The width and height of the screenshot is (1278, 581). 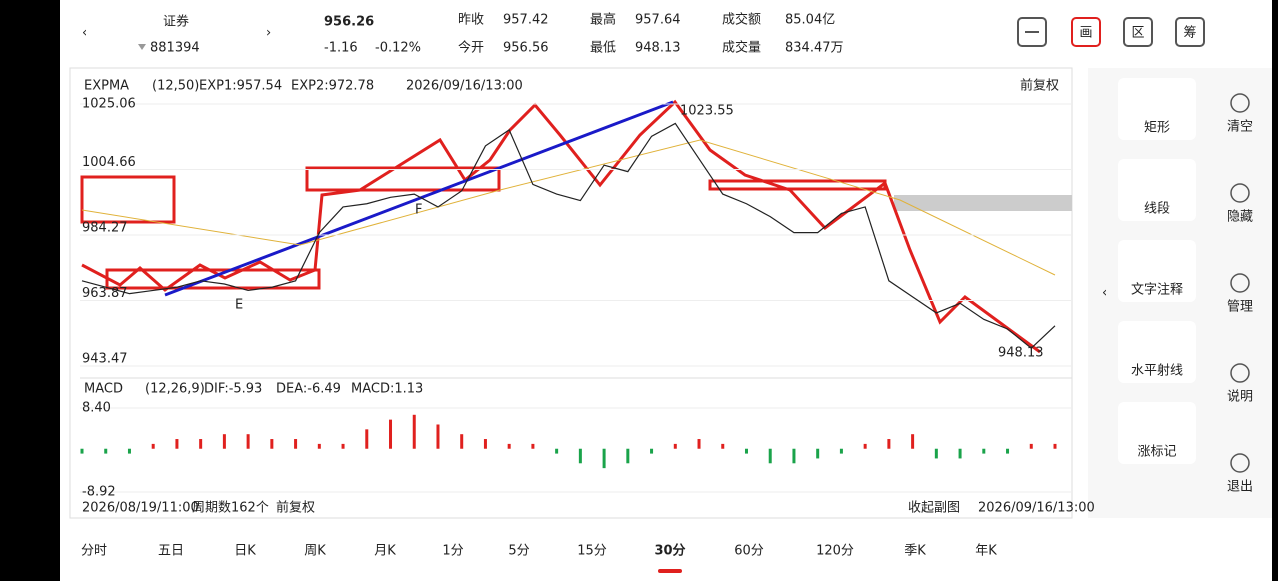 I want to click on period-tab: 日K, so click(x=245, y=551).